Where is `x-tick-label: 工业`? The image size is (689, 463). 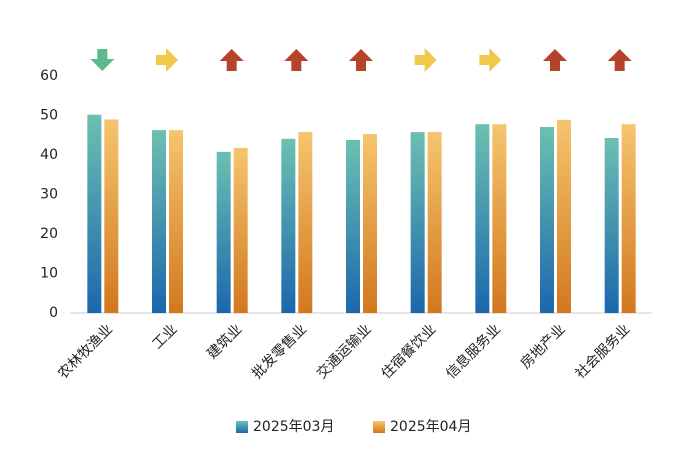
x-tick-label: 工业 is located at coordinates (165, 336).